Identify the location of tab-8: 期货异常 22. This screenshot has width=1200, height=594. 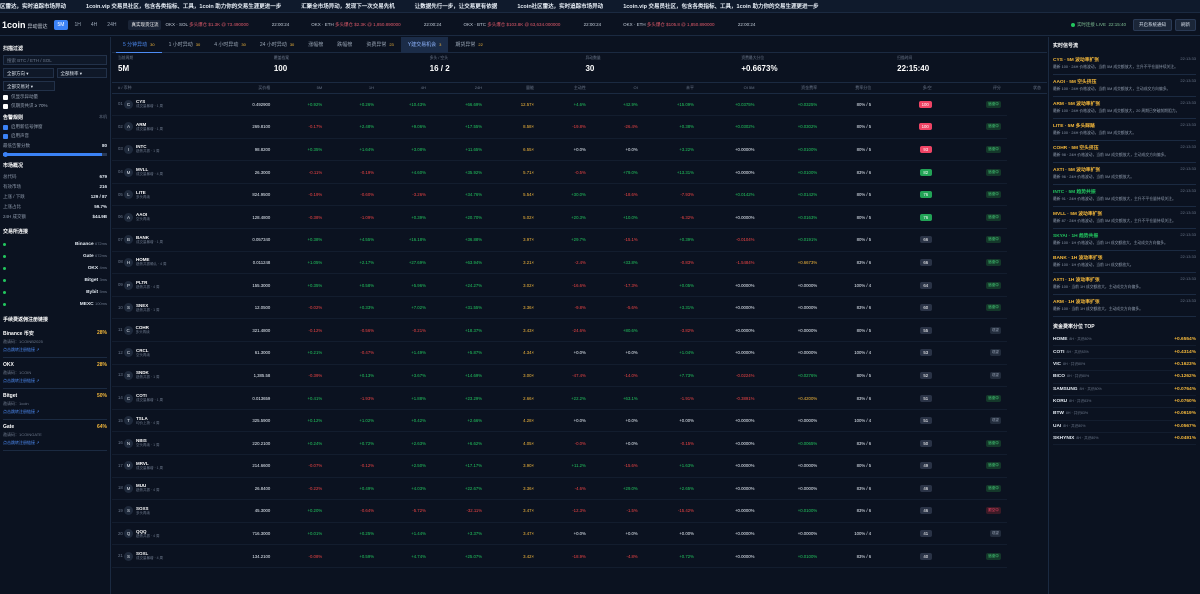
(468, 45).